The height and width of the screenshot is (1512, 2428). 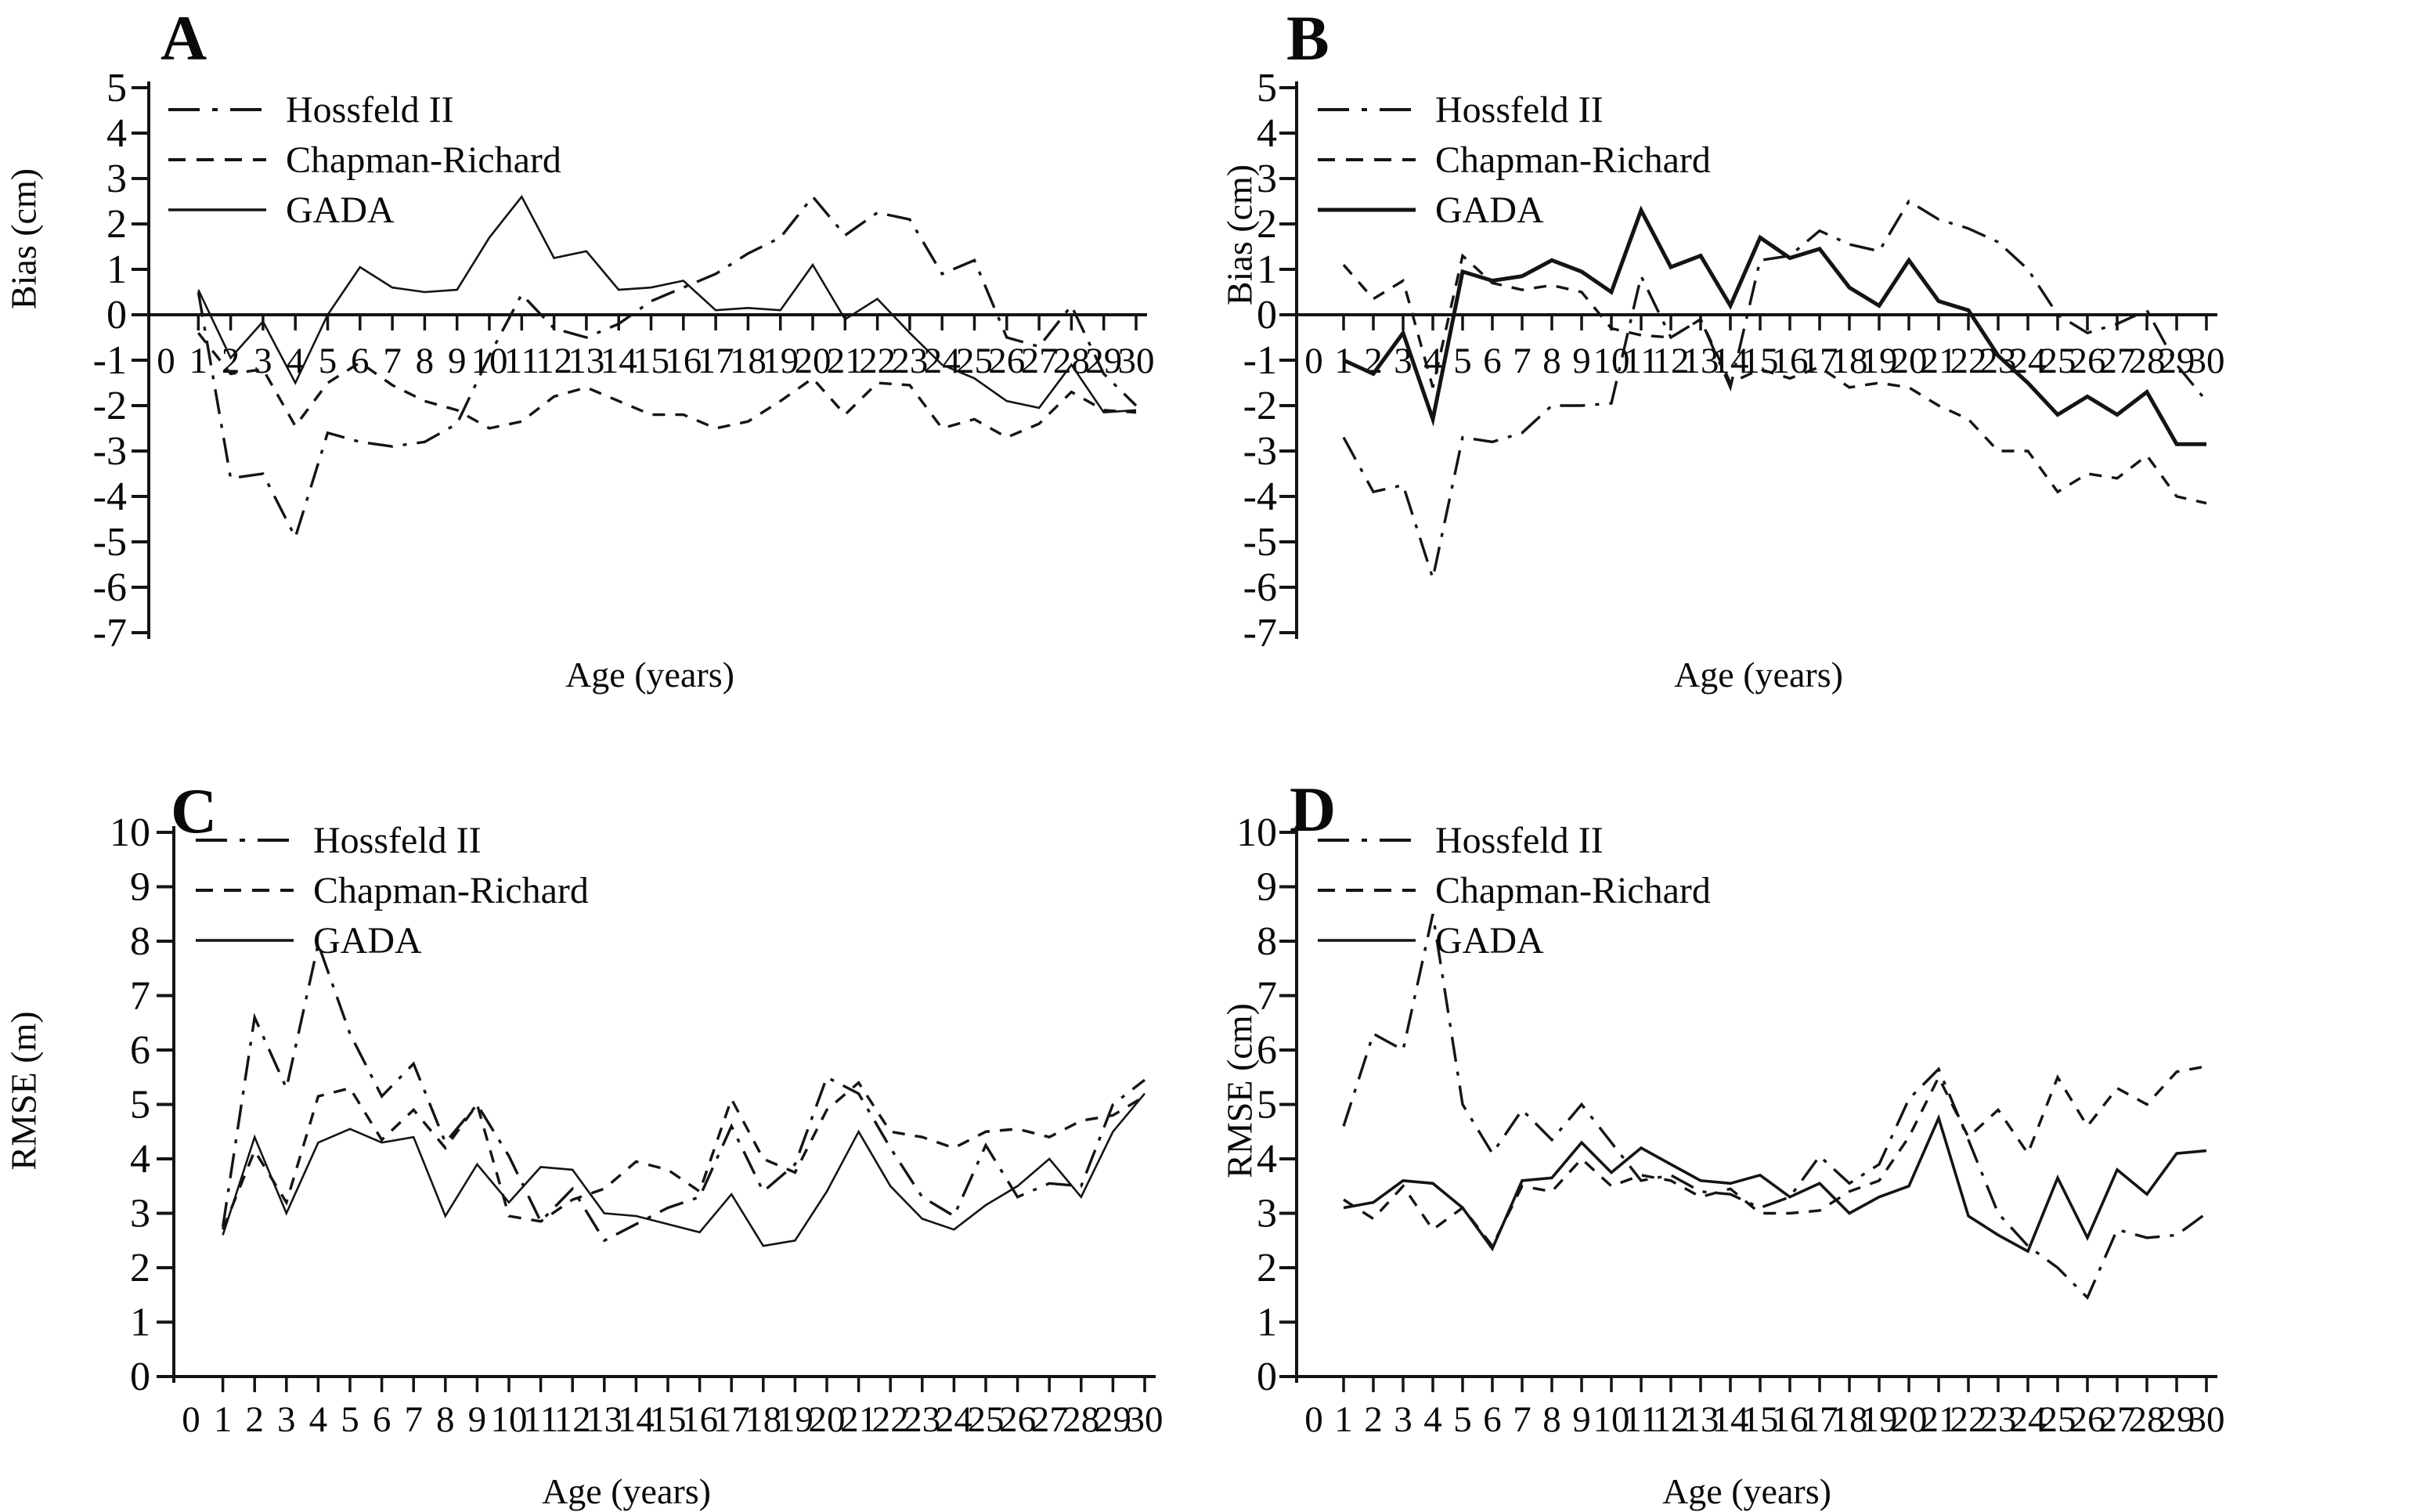 What do you see at coordinates (683, 1155) in the screenshot?
I see `series-line-chapman-richard` at bounding box center [683, 1155].